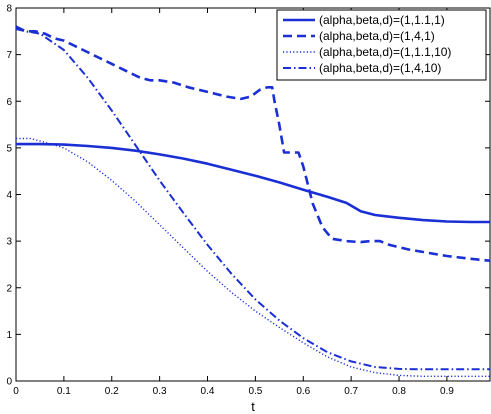  What do you see at coordinates (447, 391) in the screenshot?
I see `x-tick-label: 0.9` at bounding box center [447, 391].